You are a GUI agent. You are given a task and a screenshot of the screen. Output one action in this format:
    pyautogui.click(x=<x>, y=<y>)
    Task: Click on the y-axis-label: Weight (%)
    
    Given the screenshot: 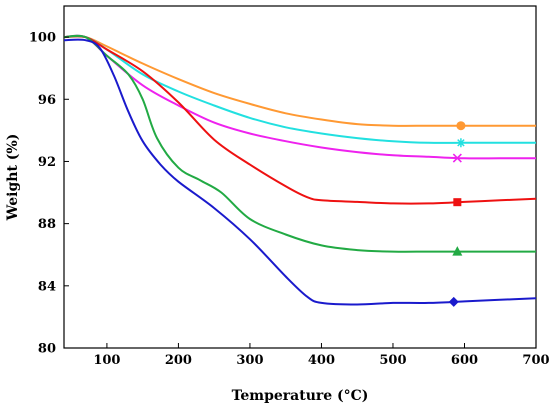 What is the action you would take?
    pyautogui.click(x=13, y=178)
    